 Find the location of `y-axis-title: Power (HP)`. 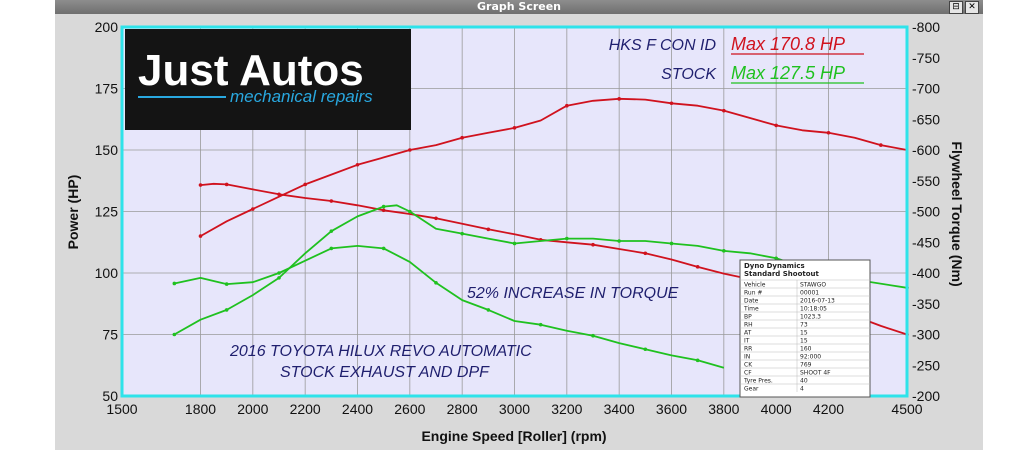

y-axis-title: Power (HP) is located at coordinates (73, 212).